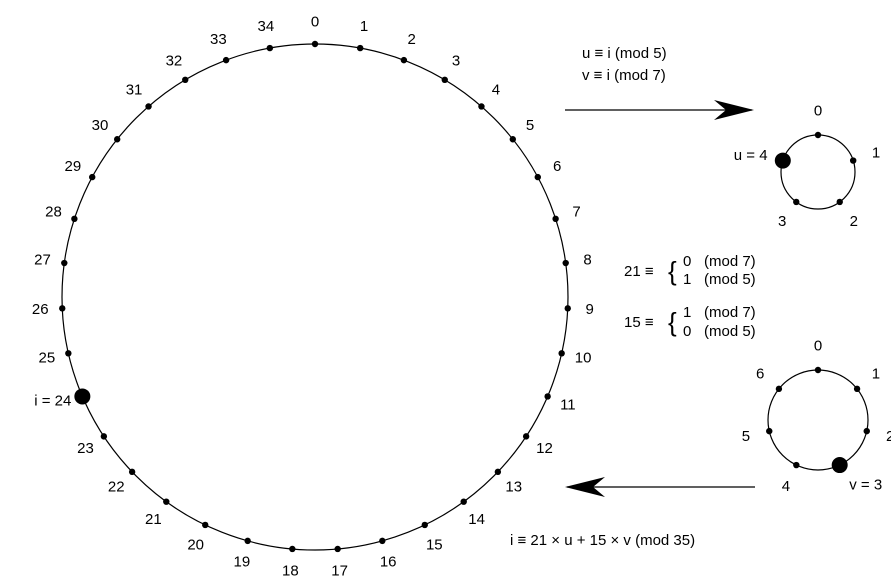  Describe the element at coordinates (876, 153) in the screenshot. I see `ring-mod-5-tick-label: 1` at that location.